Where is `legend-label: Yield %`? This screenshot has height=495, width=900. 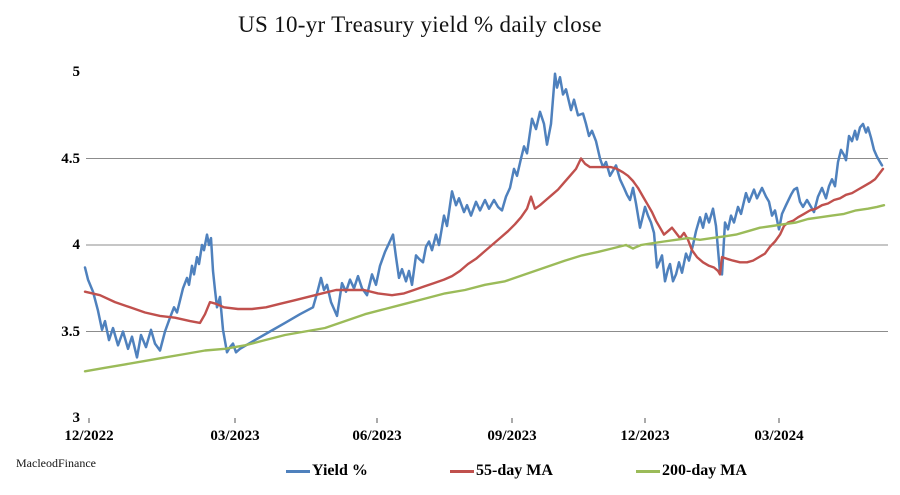 legend-label: Yield % is located at coordinates (340, 470).